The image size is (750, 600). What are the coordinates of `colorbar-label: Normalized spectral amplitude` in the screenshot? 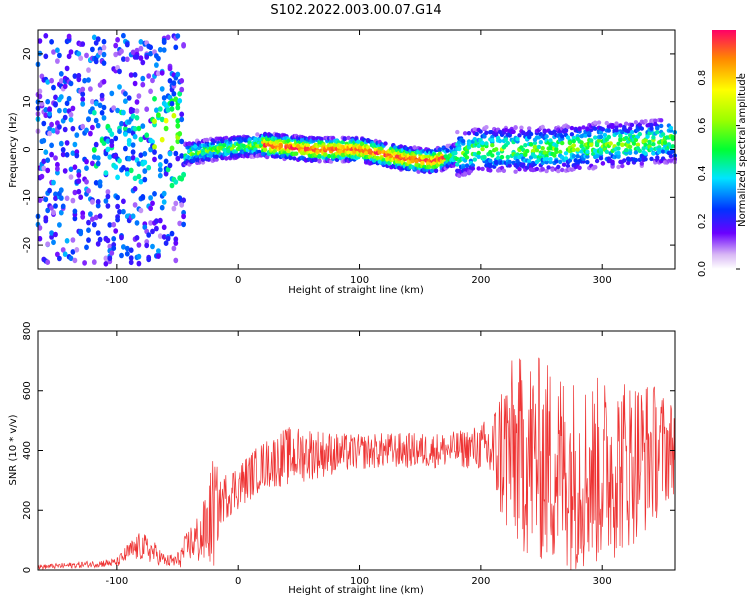 It's located at (742, 150).